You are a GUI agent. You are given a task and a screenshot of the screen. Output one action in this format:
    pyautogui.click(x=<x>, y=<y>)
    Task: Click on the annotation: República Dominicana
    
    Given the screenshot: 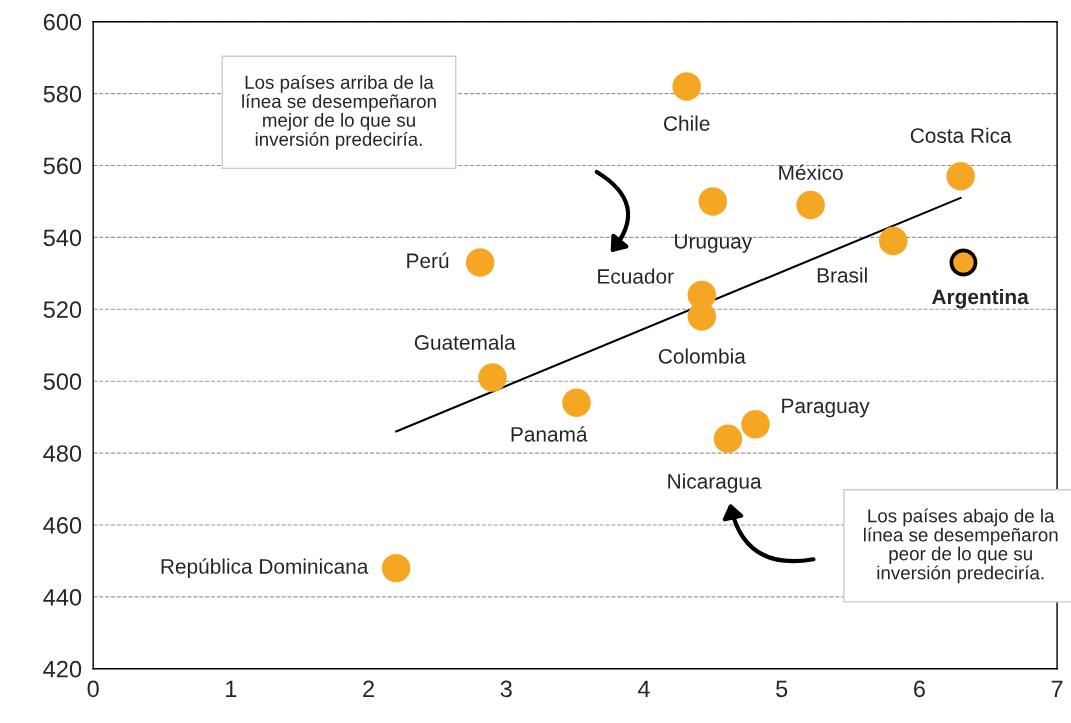 What is the action you would take?
    pyautogui.click(x=265, y=568)
    